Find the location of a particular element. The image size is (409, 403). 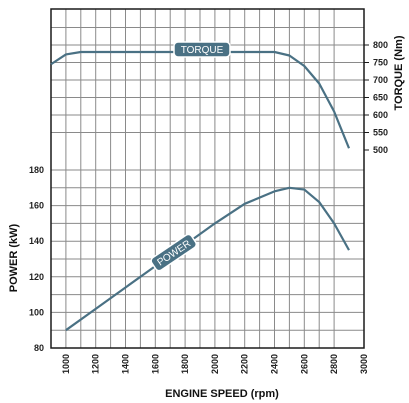

torque-tick-label: 500 is located at coordinates (380, 150).